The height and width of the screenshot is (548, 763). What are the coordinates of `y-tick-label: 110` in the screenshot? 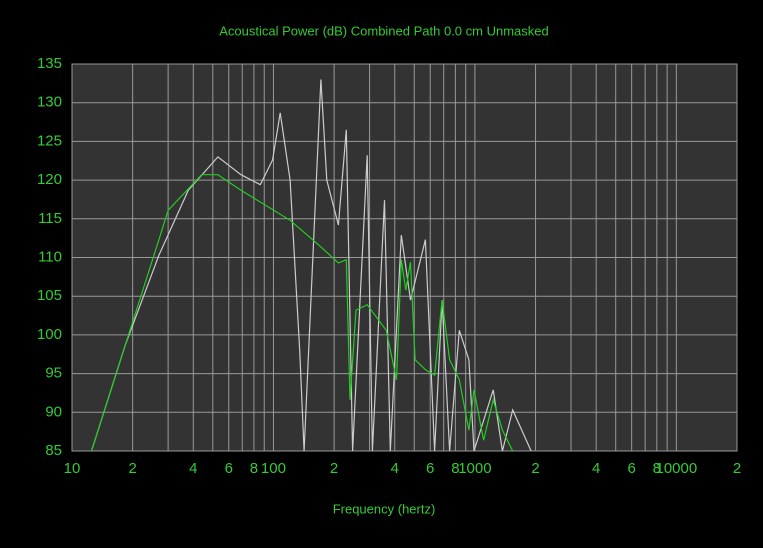 It's located at (50, 256).